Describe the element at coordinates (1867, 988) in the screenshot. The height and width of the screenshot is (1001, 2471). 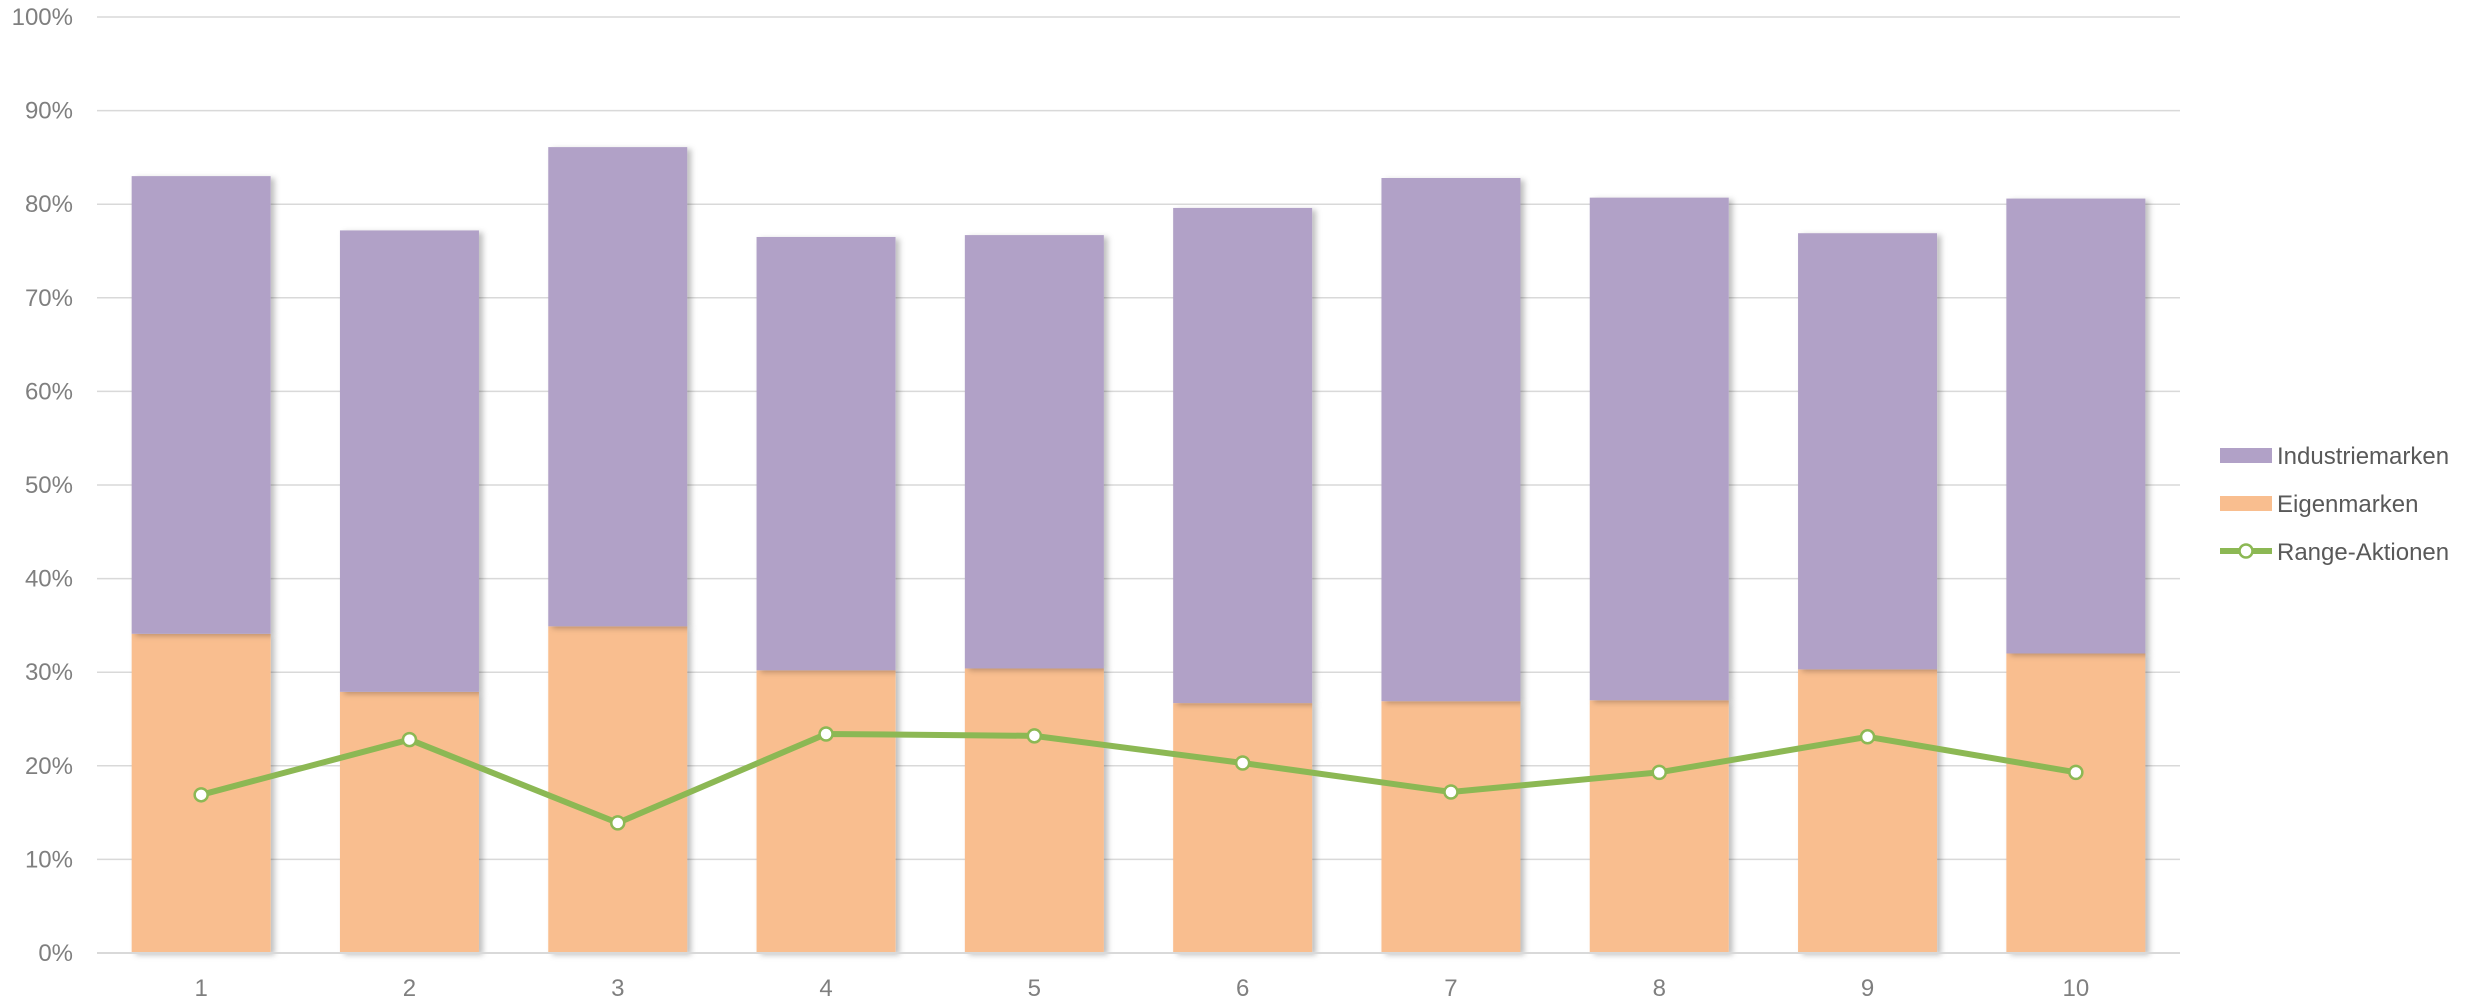
I see `x-tick-label: 9` at that location.